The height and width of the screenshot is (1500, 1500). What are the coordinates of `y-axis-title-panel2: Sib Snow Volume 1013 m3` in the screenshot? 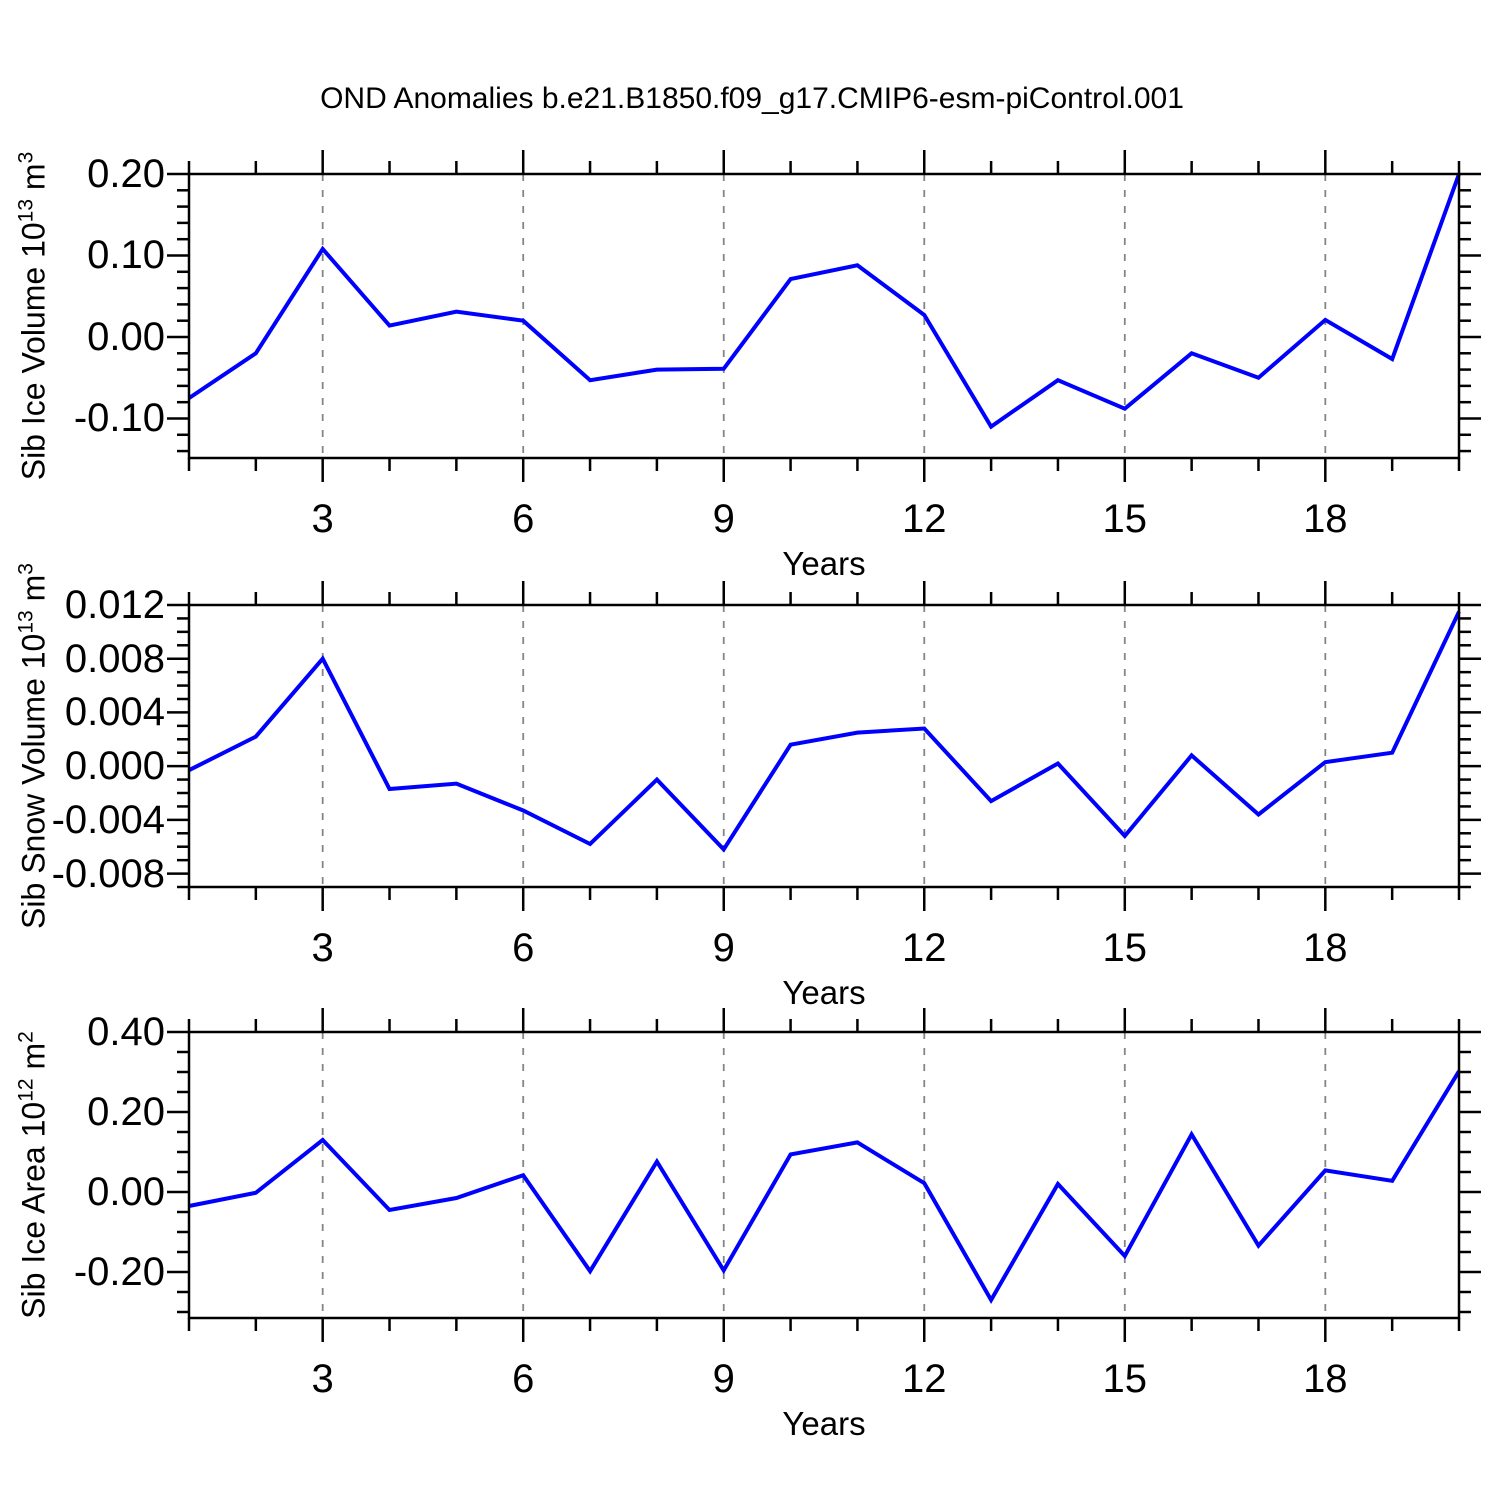 It's located at (31, 746).